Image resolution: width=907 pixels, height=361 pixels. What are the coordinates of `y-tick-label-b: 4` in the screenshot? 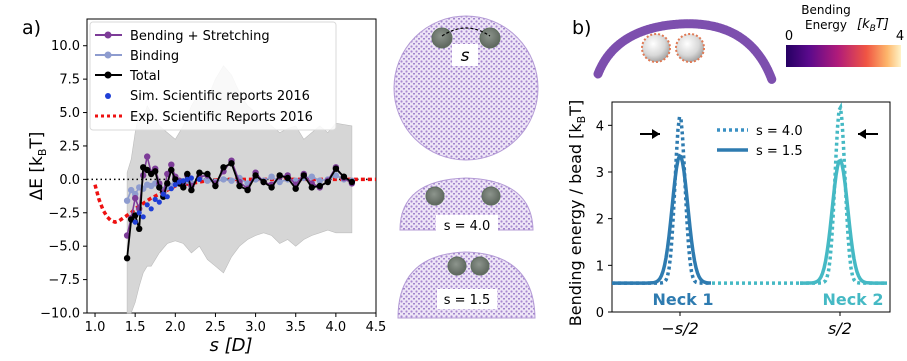 It's located at (600, 126).